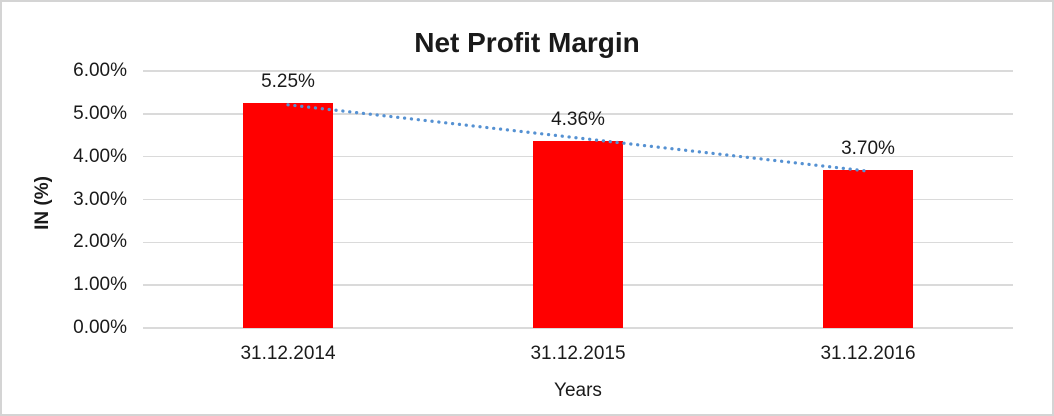  Describe the element at coordinates (100, 199) in the screenshot. I see `y-tick-label: 3.00%` at that location.